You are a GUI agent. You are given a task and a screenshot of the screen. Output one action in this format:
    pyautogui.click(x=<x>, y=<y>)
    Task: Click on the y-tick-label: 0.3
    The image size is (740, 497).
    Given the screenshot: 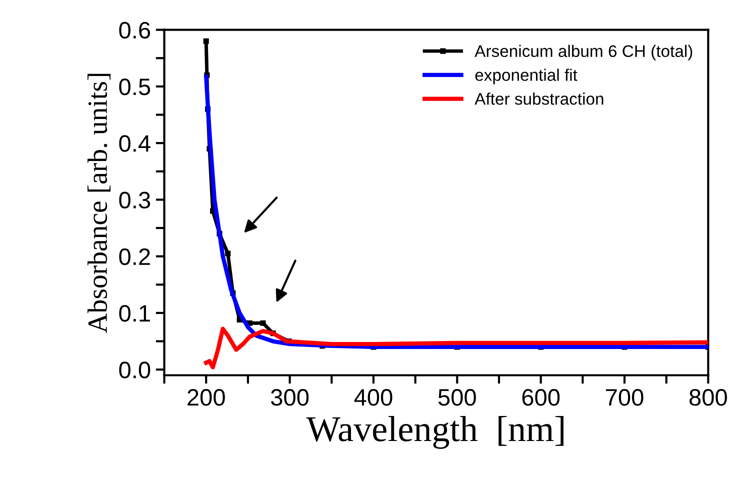 What is the action you would take?
    pyautogui.click(x=134, y=200)
    